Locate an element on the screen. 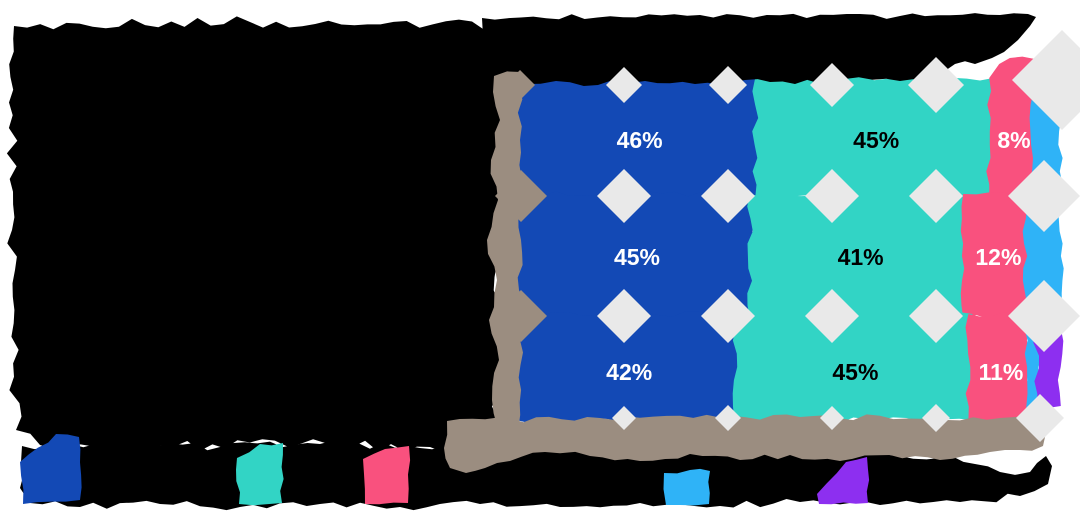 Image resolution: width=1080 pixels, height=512 pixels. bar-segment-row3-pink is located at coordinates (998, 367).